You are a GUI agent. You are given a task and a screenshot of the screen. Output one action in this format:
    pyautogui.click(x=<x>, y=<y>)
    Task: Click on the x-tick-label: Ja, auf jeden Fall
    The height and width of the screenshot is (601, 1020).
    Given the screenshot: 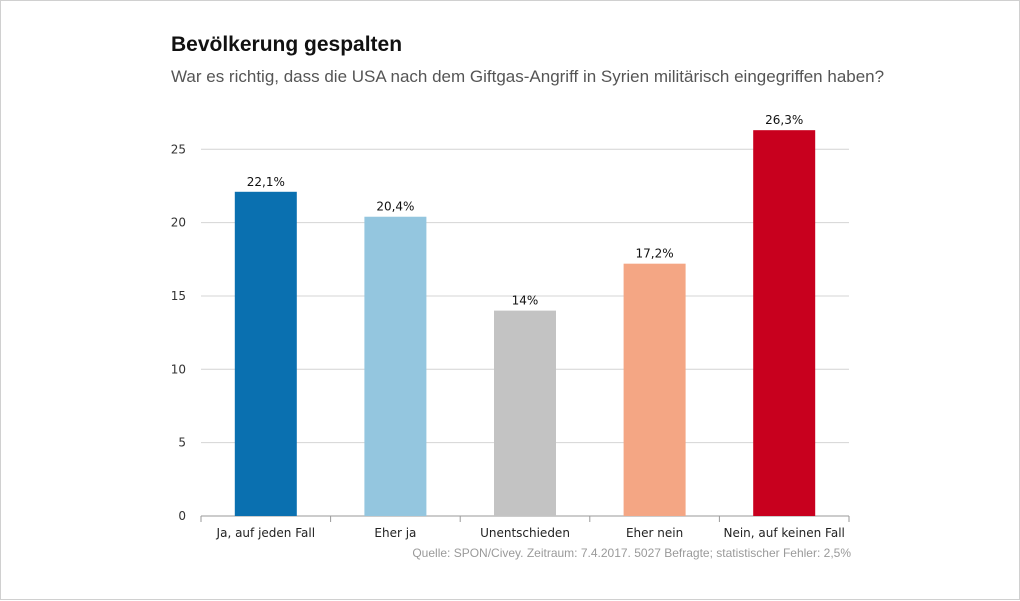 What is the action you would take?
    pyautogui.click(x=265, y=533)
    